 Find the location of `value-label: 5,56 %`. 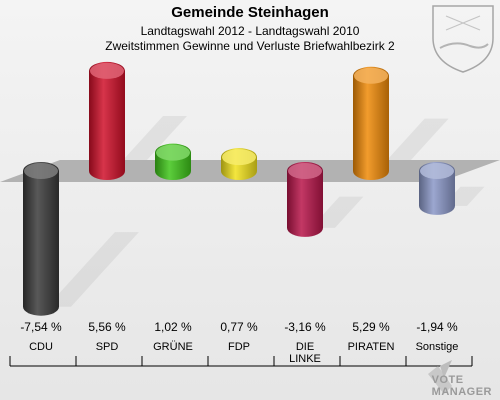

value-label: 5,56 % is located at coordinates (107, 327).